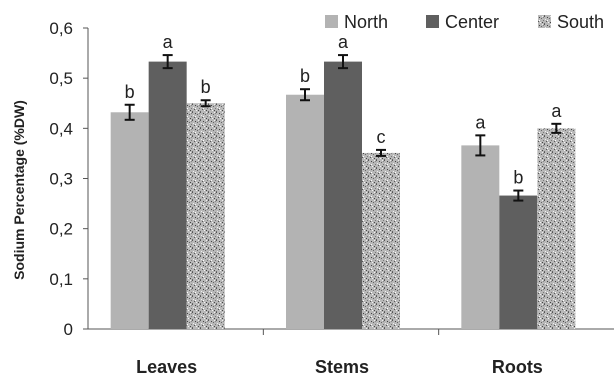 Image resolution: width=614 pixels, height=381 pixels. Describe the element at coordinates (61, 229) in the screenshot. I see `y-tick-label: 0,2` at that location.